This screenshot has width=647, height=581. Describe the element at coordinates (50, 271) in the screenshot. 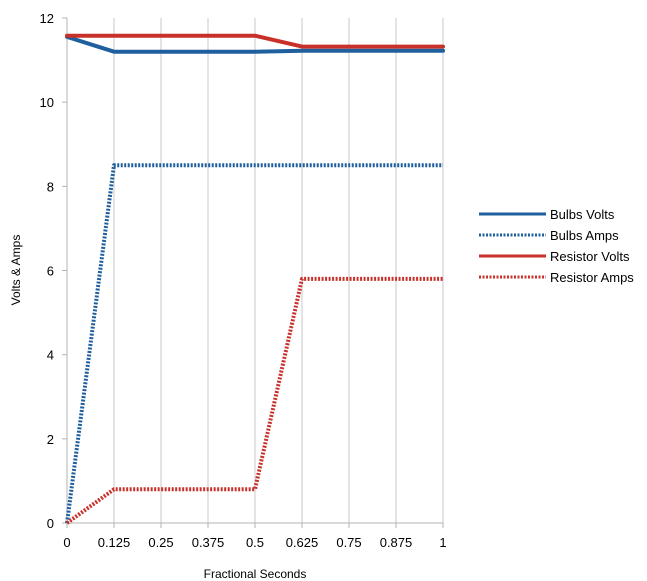

I see `y-tick-label-3: 6` at that location.